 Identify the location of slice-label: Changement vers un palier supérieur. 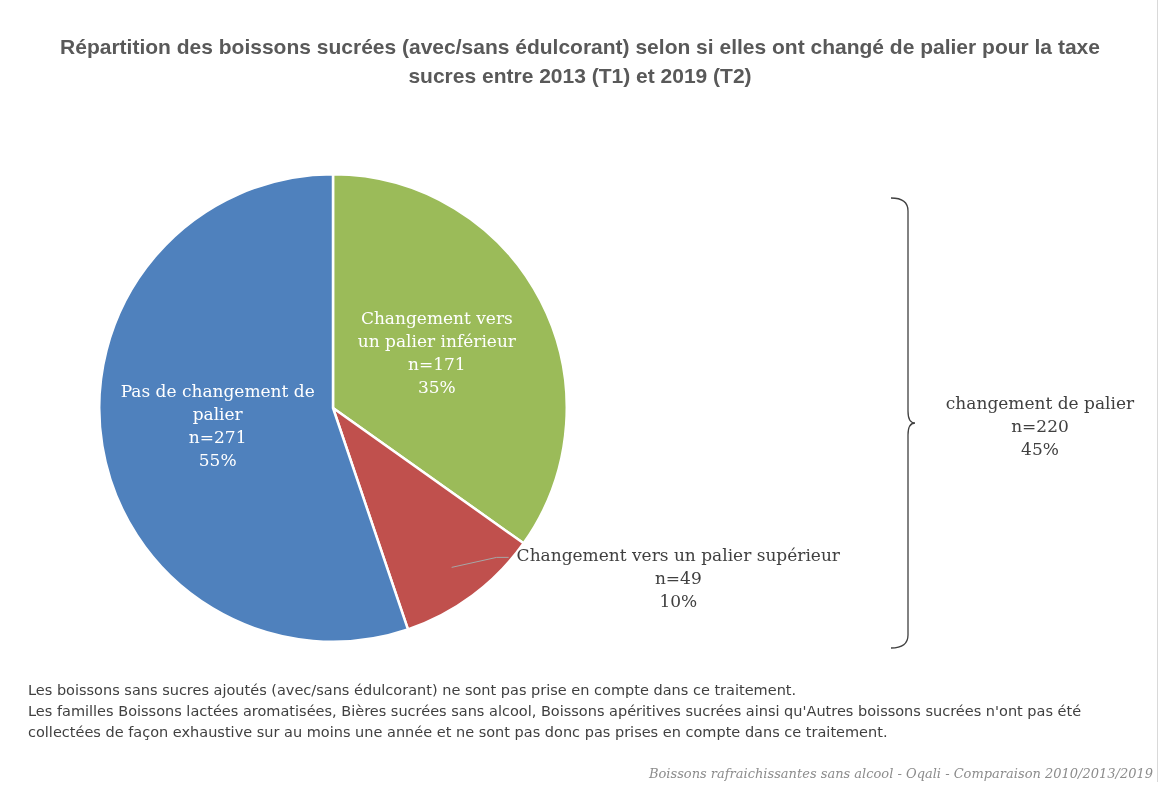
(678, 554).